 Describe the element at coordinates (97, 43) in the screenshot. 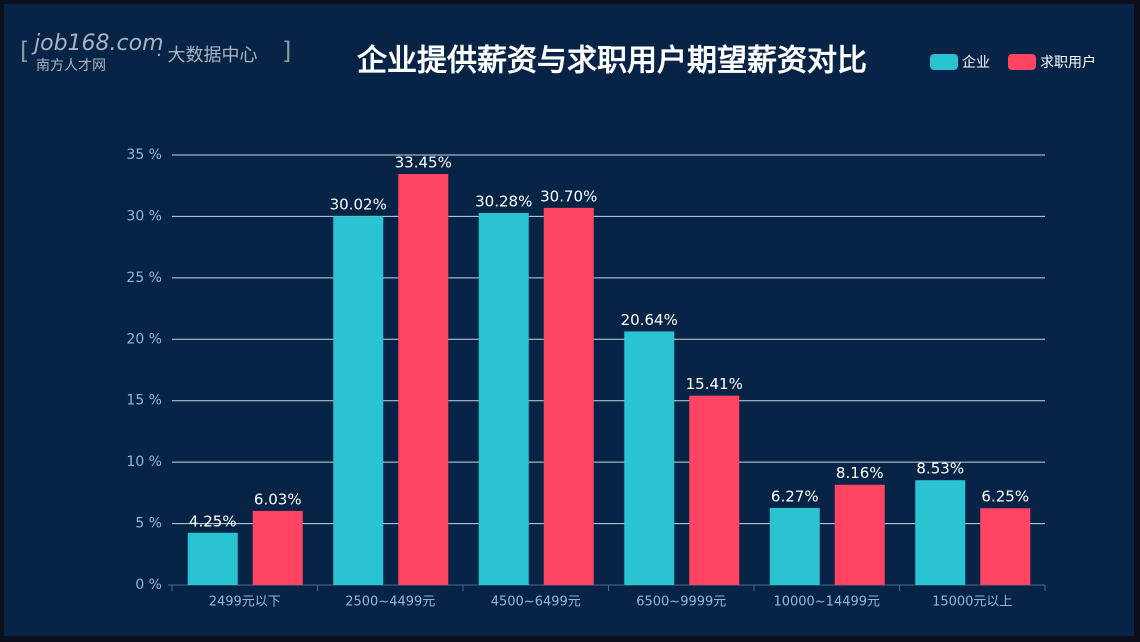

I see `logo-brand: job168.com` at that location.